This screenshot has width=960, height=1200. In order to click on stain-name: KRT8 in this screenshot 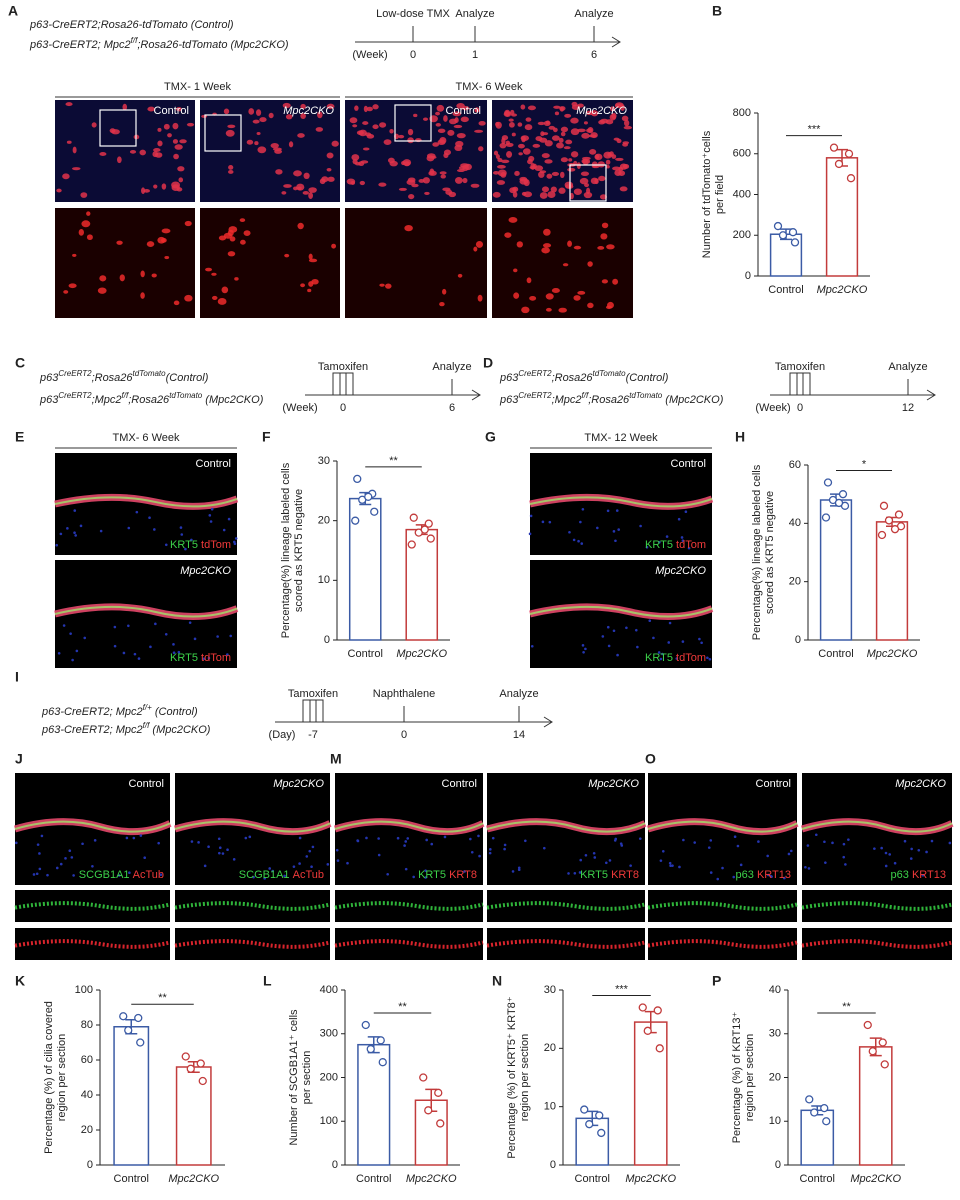, I will do `click(463, 875)`.